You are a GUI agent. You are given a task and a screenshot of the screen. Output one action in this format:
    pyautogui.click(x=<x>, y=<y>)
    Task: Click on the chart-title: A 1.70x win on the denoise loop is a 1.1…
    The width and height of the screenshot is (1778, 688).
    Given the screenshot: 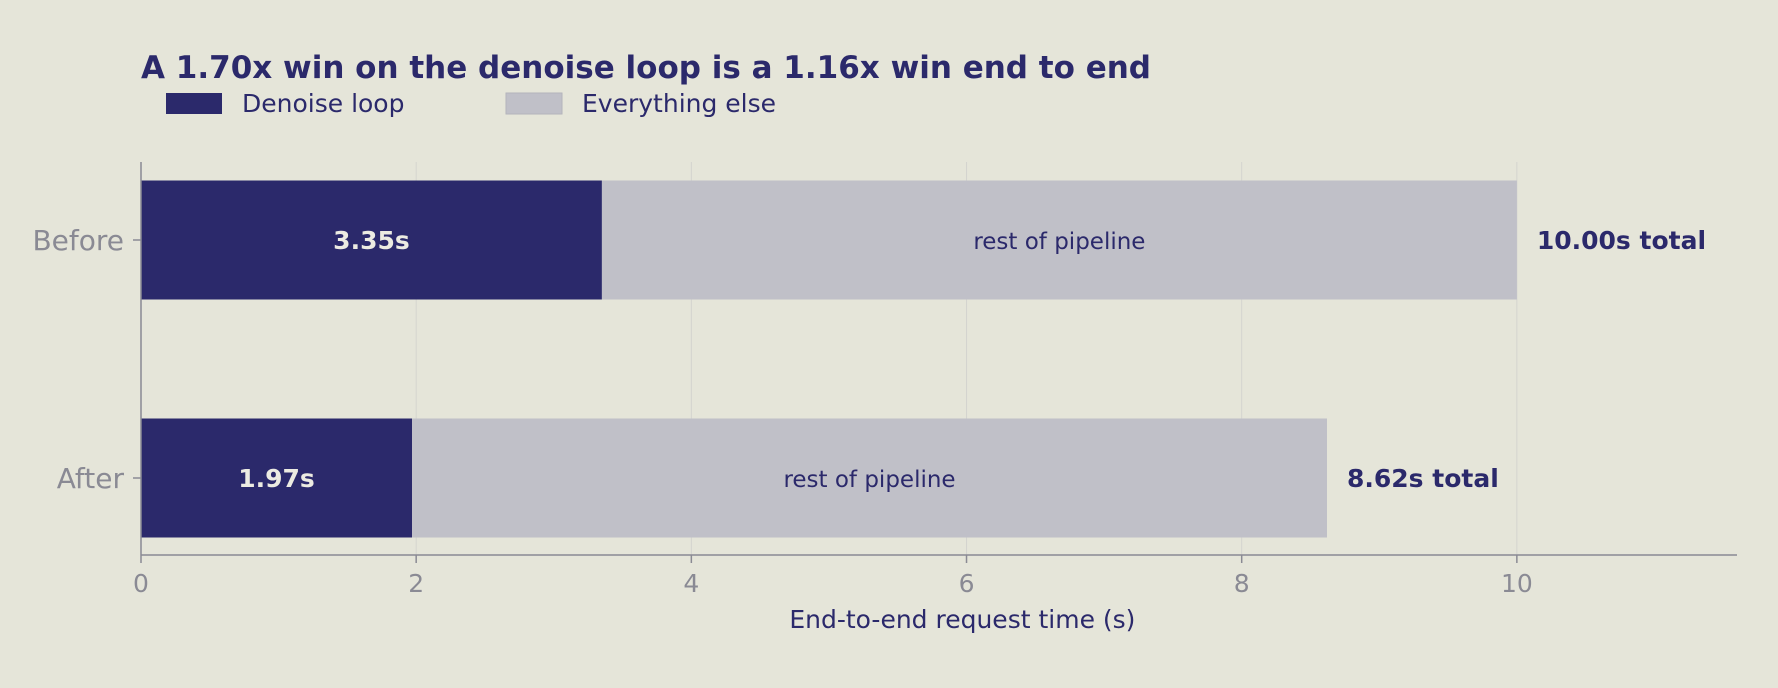 What is the action you would take?
    pyautogui.click(x=646, y=68)
    